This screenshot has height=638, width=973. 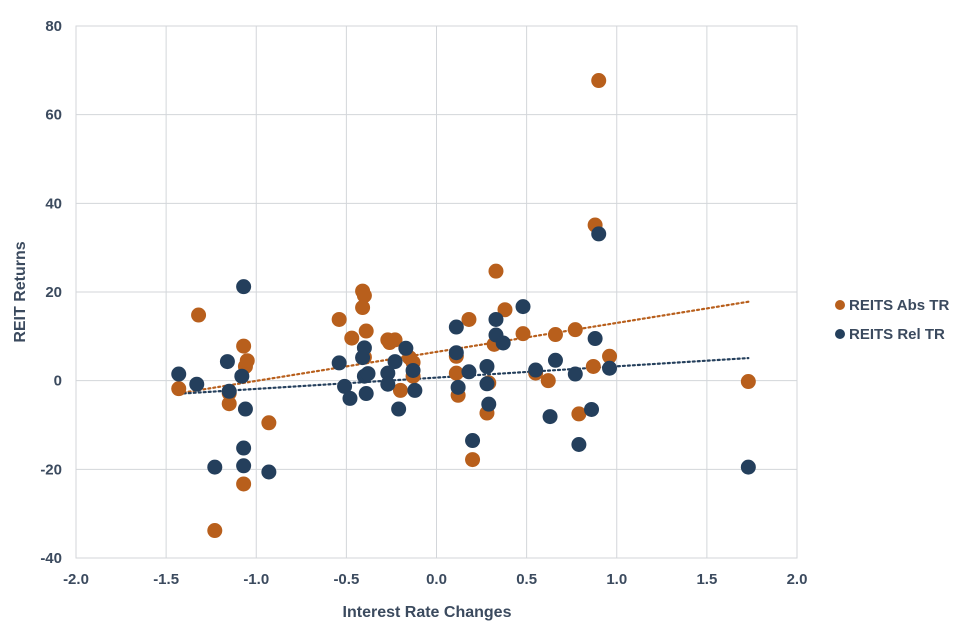 What do you see at coordinates (897, 334) in the screenshot?
I see `legend-label-rel: REITS Rel TR` at bounding box center [897, 334].